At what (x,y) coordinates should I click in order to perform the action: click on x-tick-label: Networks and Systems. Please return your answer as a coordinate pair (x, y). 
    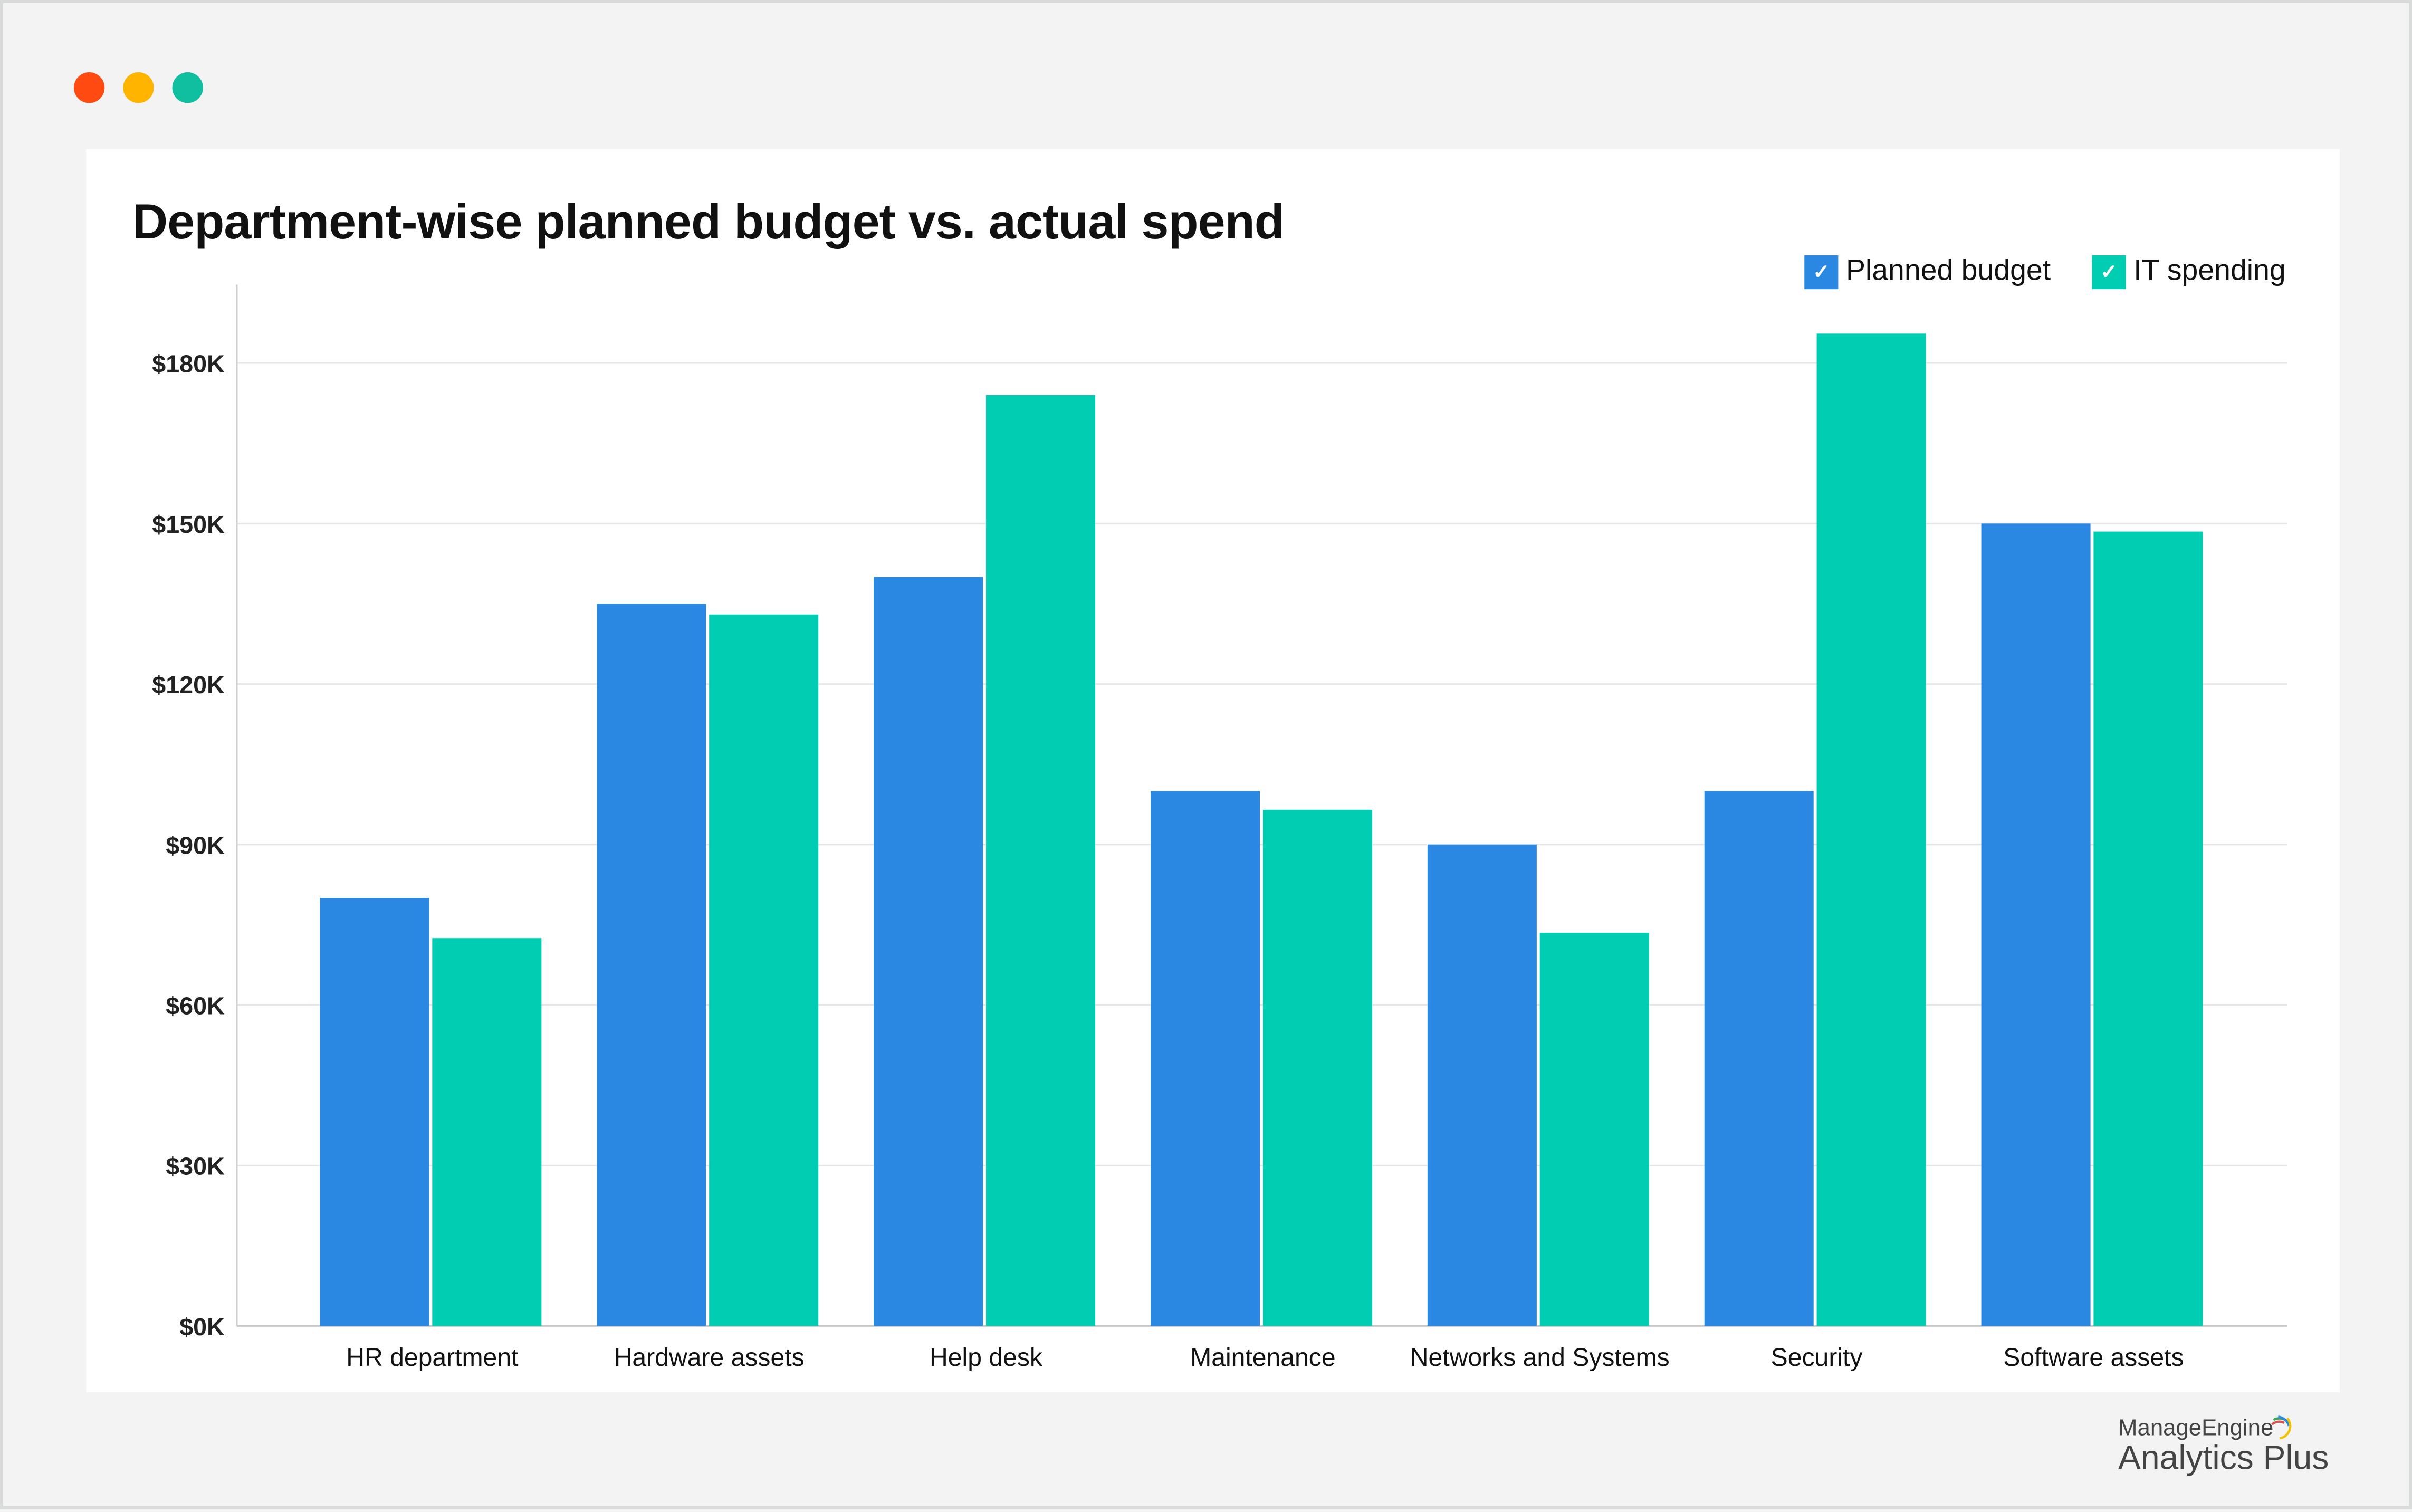
    Looking at the image, I should click on (1540, 1358).